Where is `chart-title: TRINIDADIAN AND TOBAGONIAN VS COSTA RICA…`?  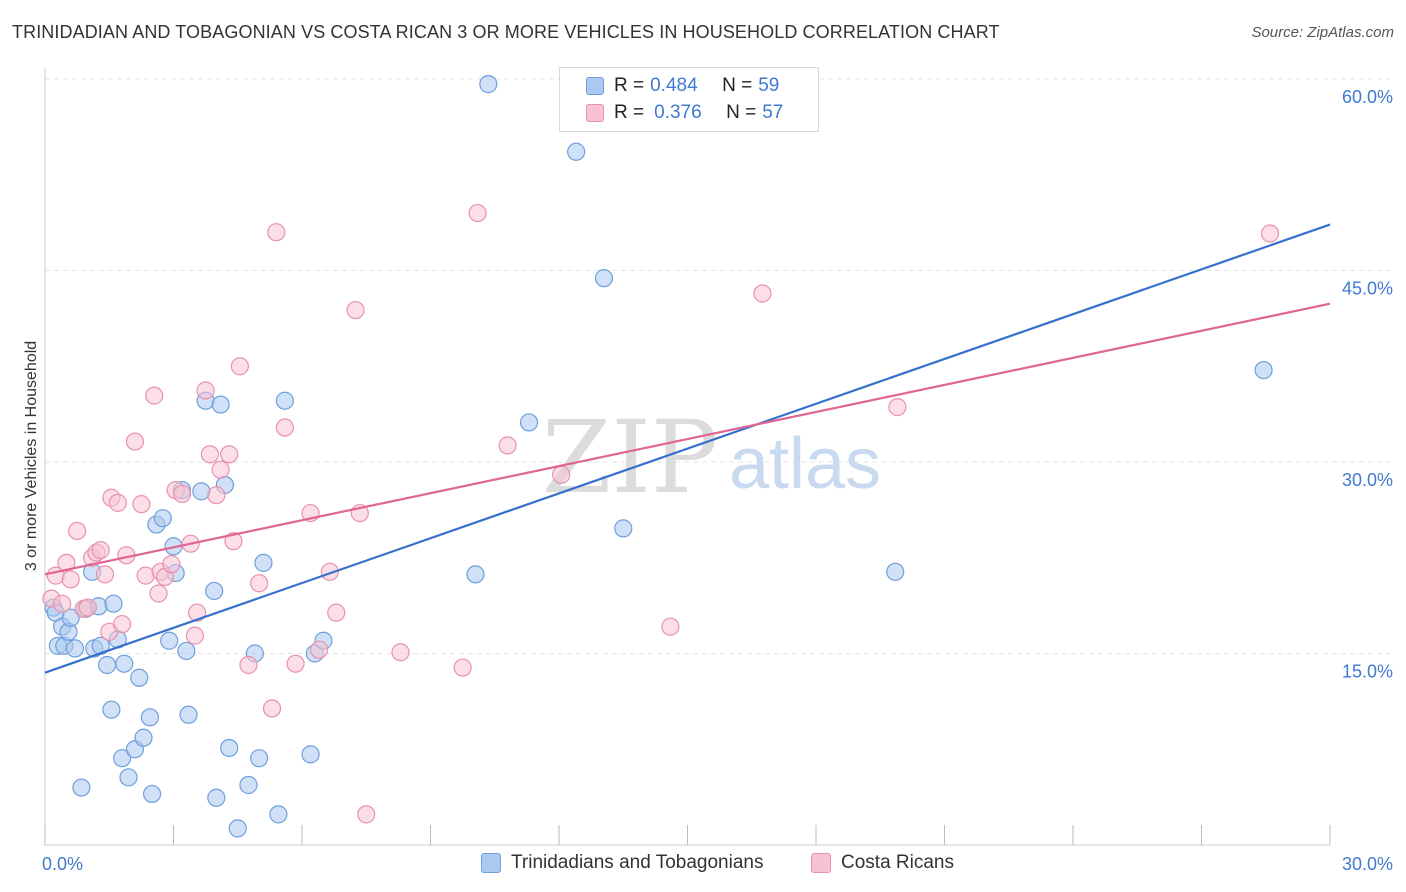 chart-title: TRINIDADIAN AND TOBAGONIAN VS COSTA RICA… is located at coordinates (506, 32).